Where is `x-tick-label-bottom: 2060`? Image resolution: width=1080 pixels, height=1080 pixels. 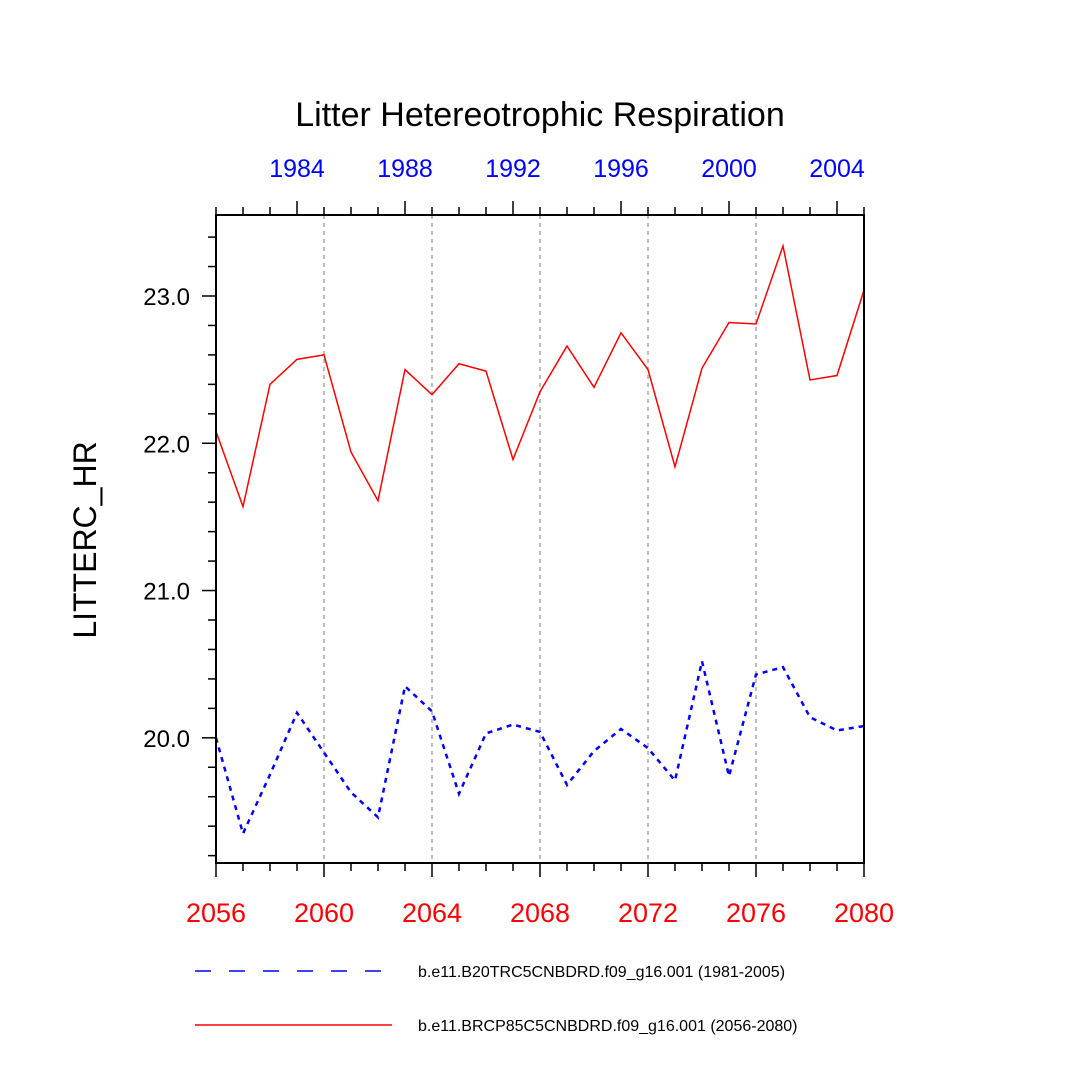 x-tick-label-bottom: 2060 is located at coordinates (324, 913).